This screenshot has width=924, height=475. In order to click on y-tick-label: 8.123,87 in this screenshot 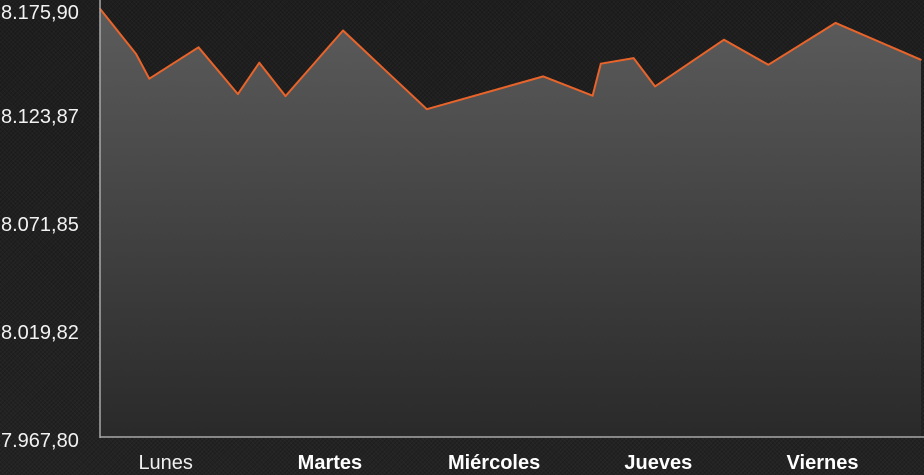, I will do `click(40, 117)`.